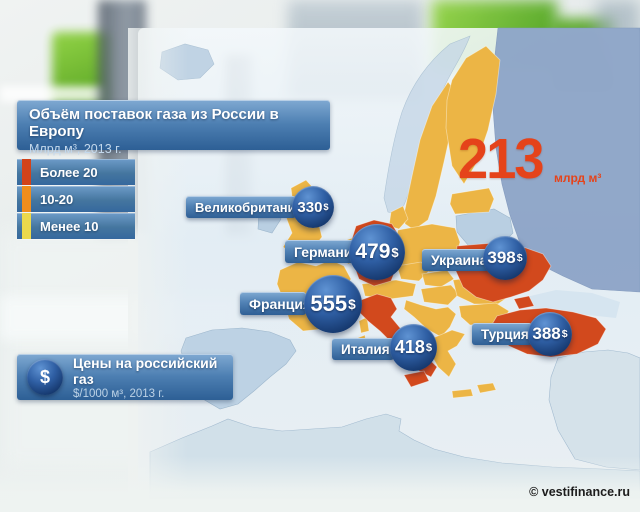  What do you see at coordinates (75, 149) in the screenshot?
I see `page-subtitle: Млрд м³, 2013 г.` at bounding box center [75, 149].